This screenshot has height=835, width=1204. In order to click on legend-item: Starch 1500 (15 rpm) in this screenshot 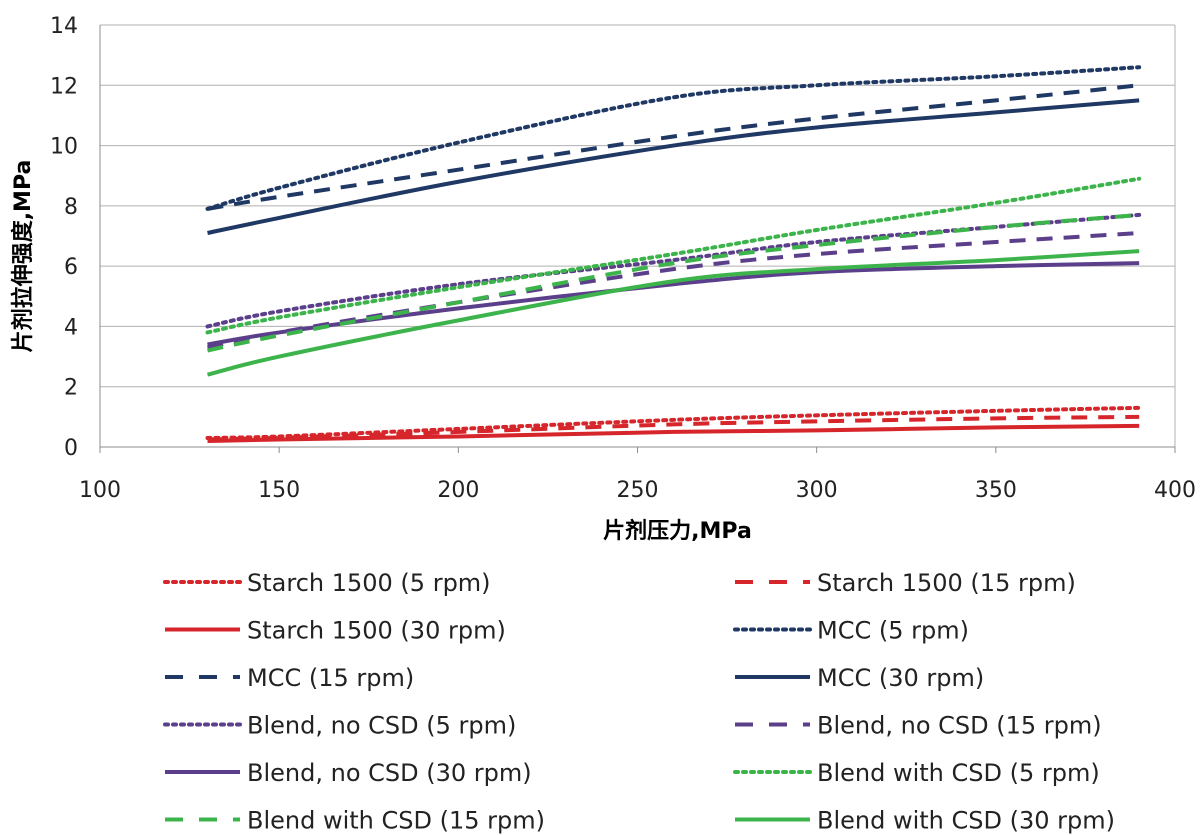, I will do `click(905, 583)`.